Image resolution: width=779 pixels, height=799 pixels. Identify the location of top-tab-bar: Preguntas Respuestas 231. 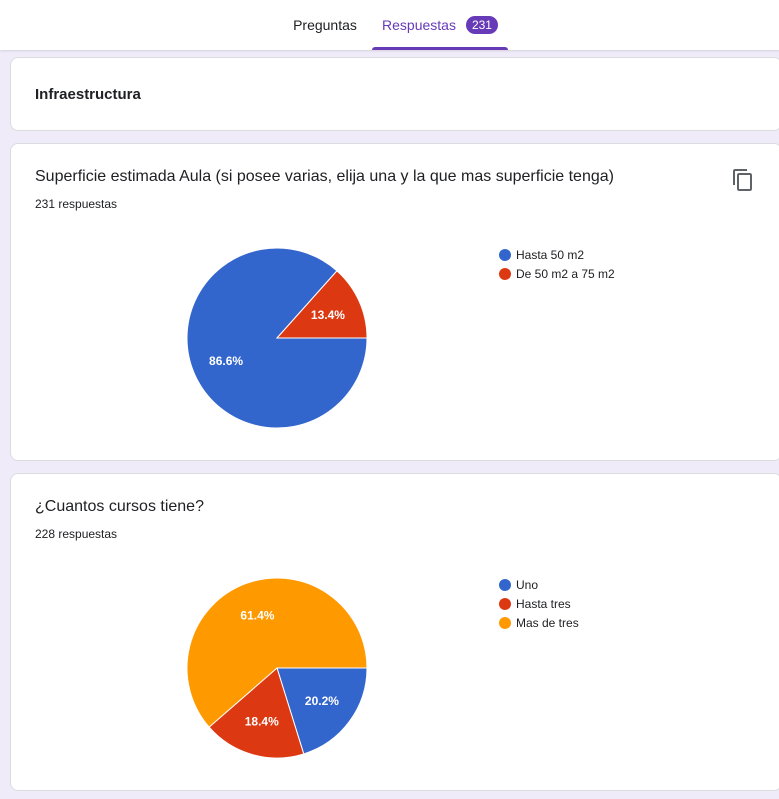
(389, 25).